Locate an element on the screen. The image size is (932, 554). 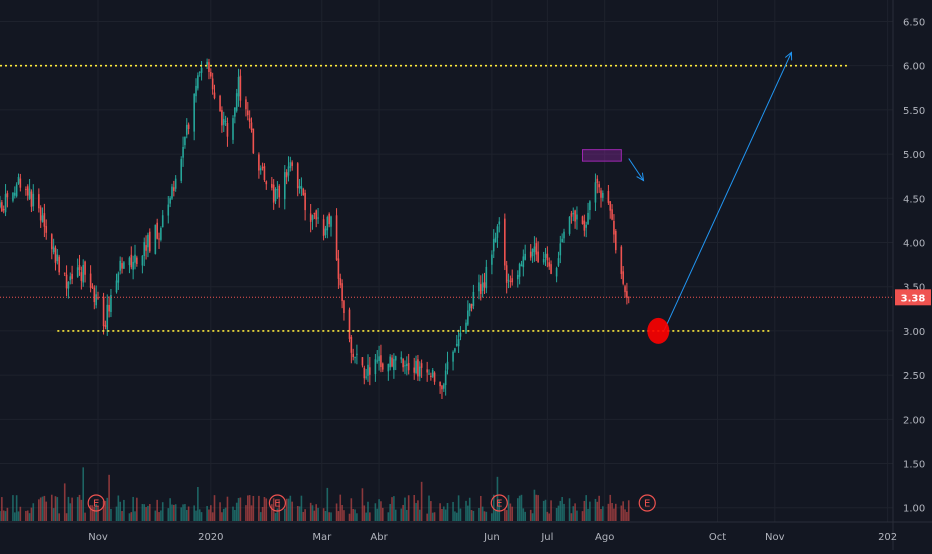
small-arrow is located at coordinates (636, 169).